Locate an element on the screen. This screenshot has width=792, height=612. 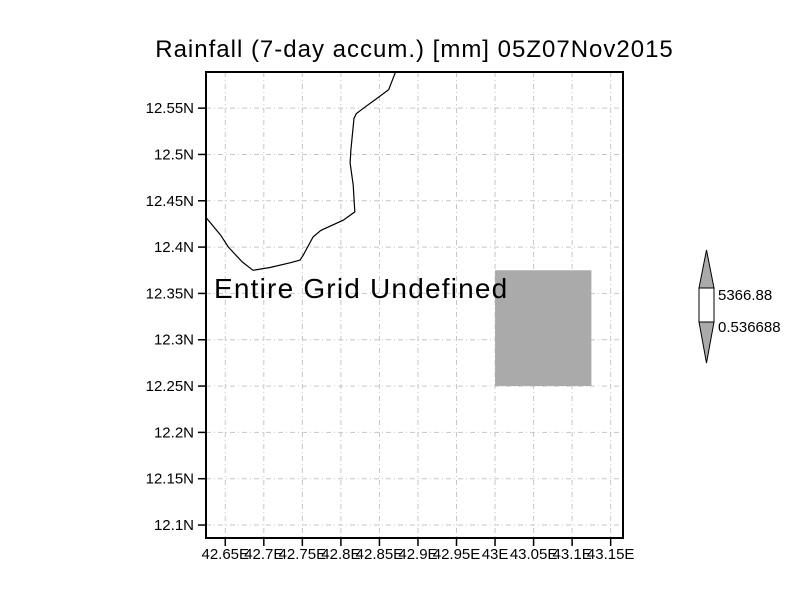
y-tick-label: 12.1N is located at coordinates (174, 525).